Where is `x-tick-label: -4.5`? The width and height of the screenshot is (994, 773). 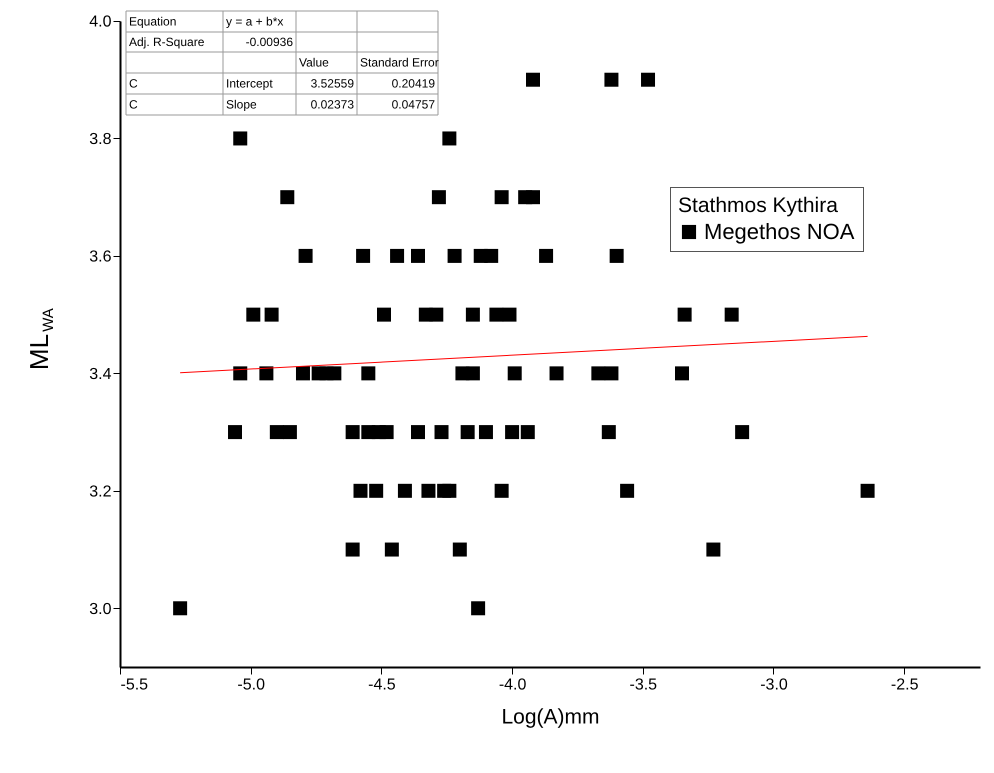 x-tick-label: -4.5 is located at coordinates (382, 685).